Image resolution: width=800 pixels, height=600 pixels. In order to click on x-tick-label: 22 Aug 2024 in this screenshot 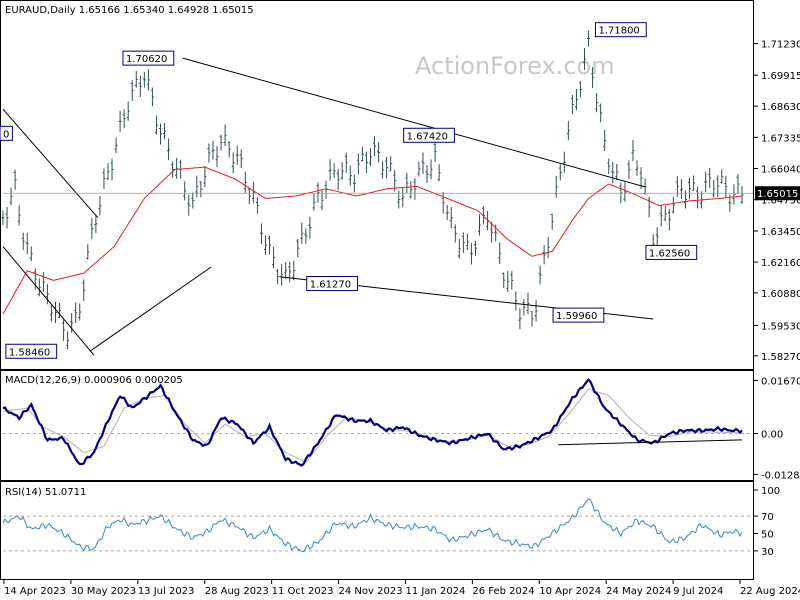, I will do `click(770, 591)`.